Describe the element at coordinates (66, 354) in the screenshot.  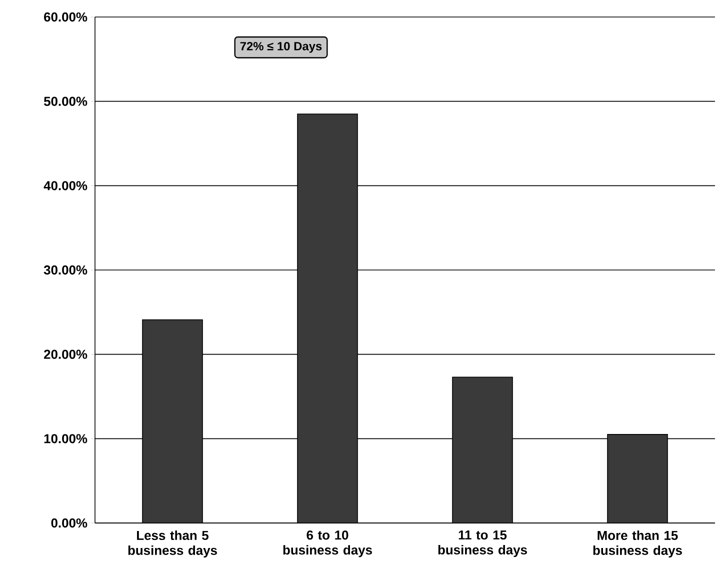
I see `y-tick-label: 20.00%` at that location.